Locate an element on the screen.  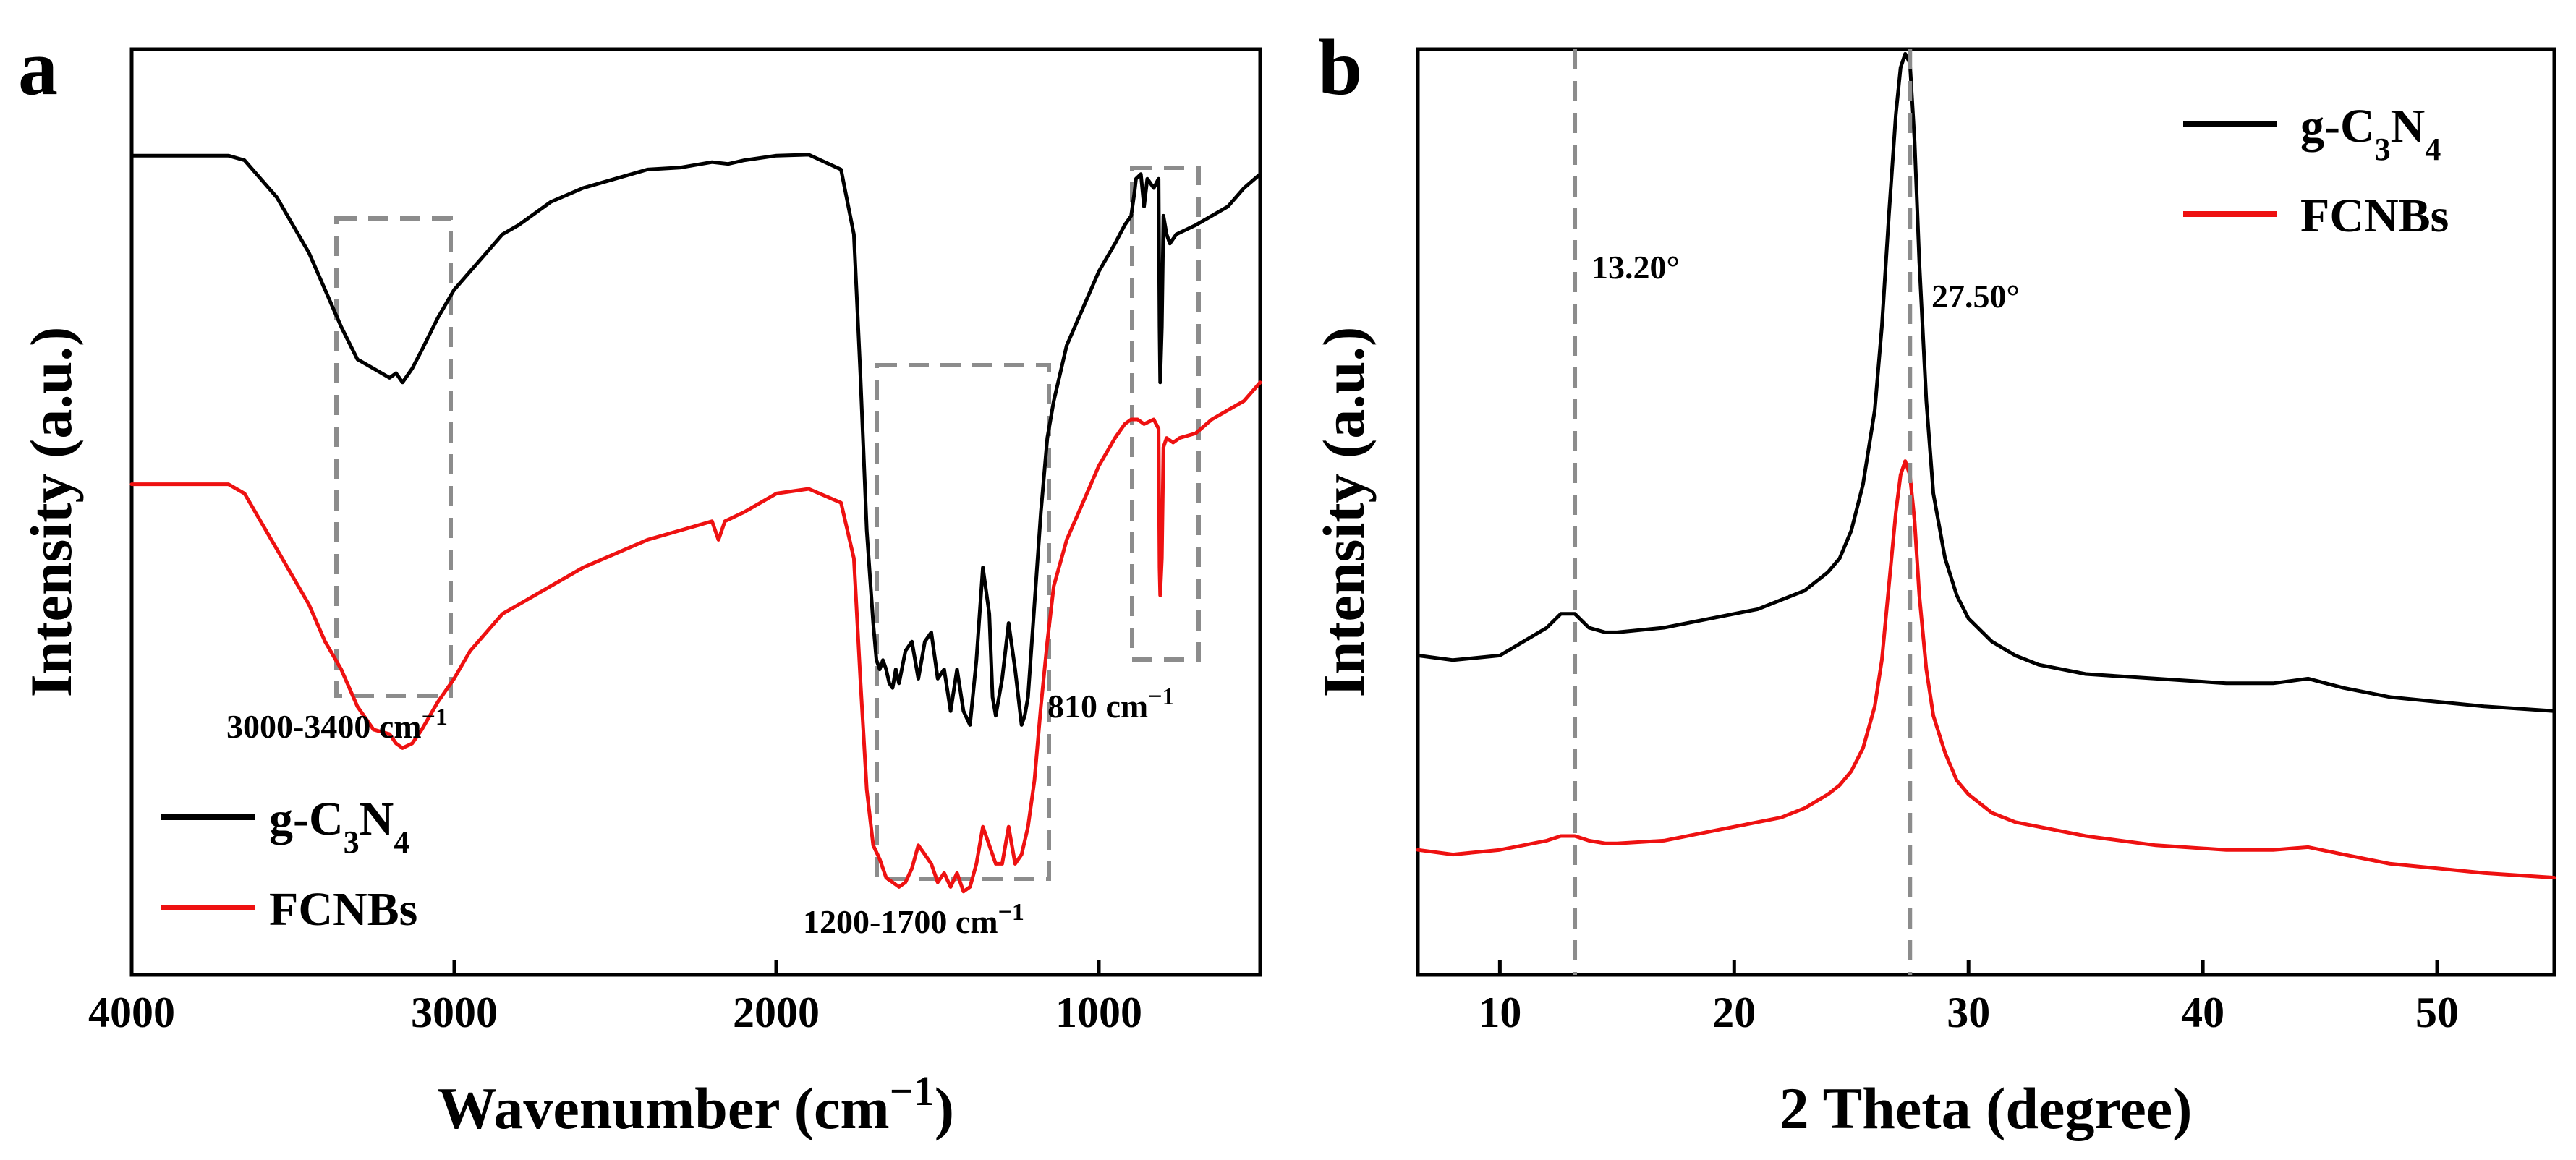
panel-a-x-axis-title: Wavenumber (cm−1) is located at coordinates (696, 1104).